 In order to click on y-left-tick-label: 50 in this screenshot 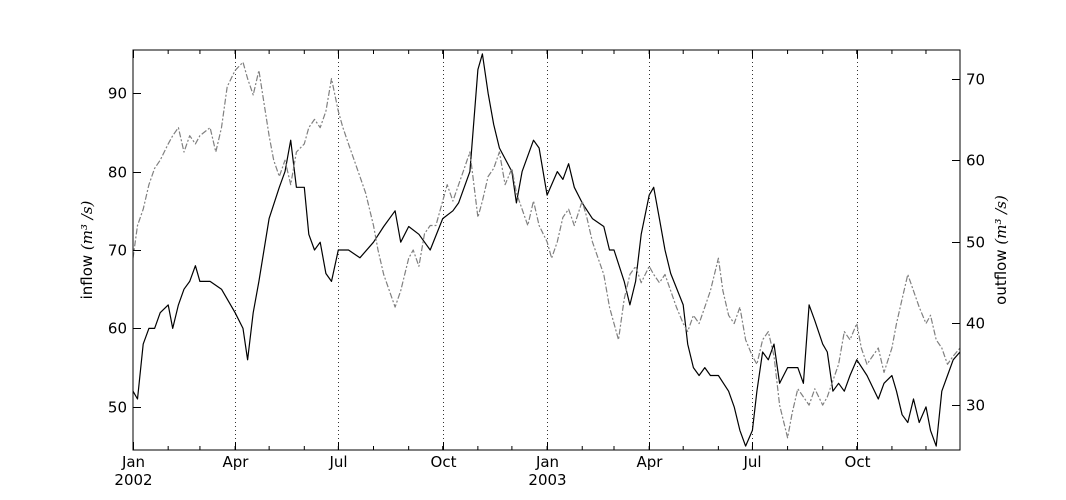, I will do `click(117, 408)`.